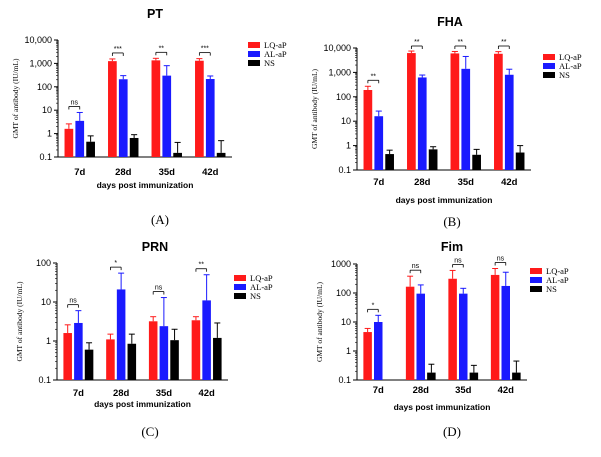 This screenshot has height=457, width=601. I want to click on chart-title: PRN, so click(155, 247).